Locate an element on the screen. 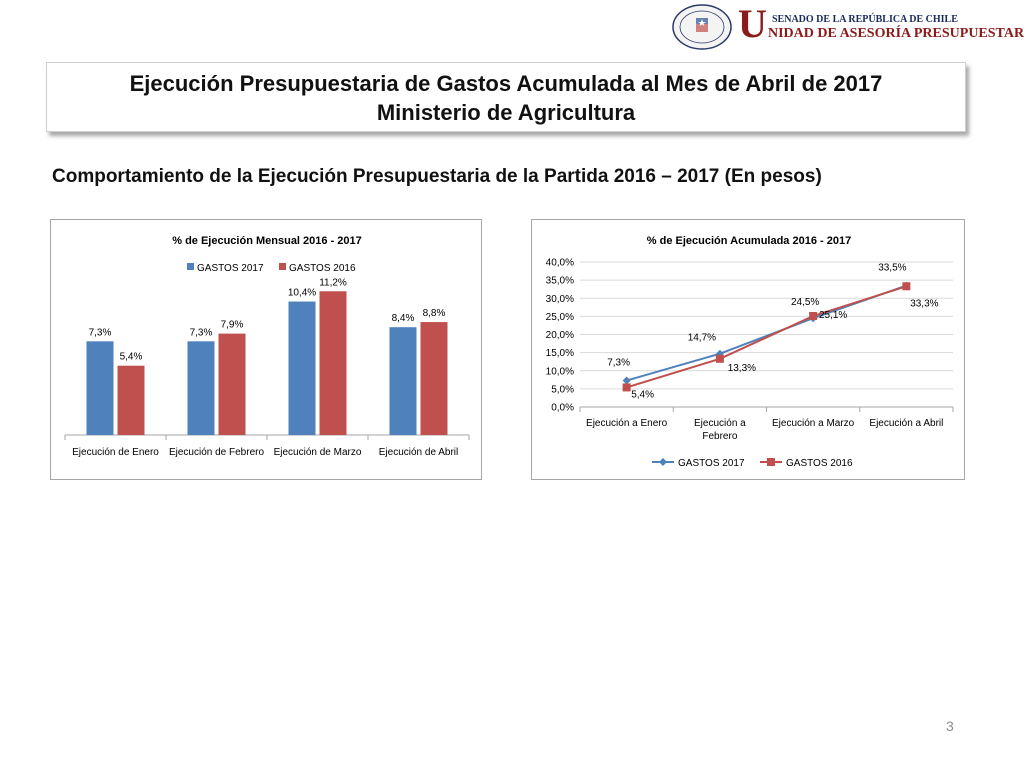  logo-main-text: NIDAD DE ASESORÍA PRESUPUESTARIA is located at coordinates (896, 33).